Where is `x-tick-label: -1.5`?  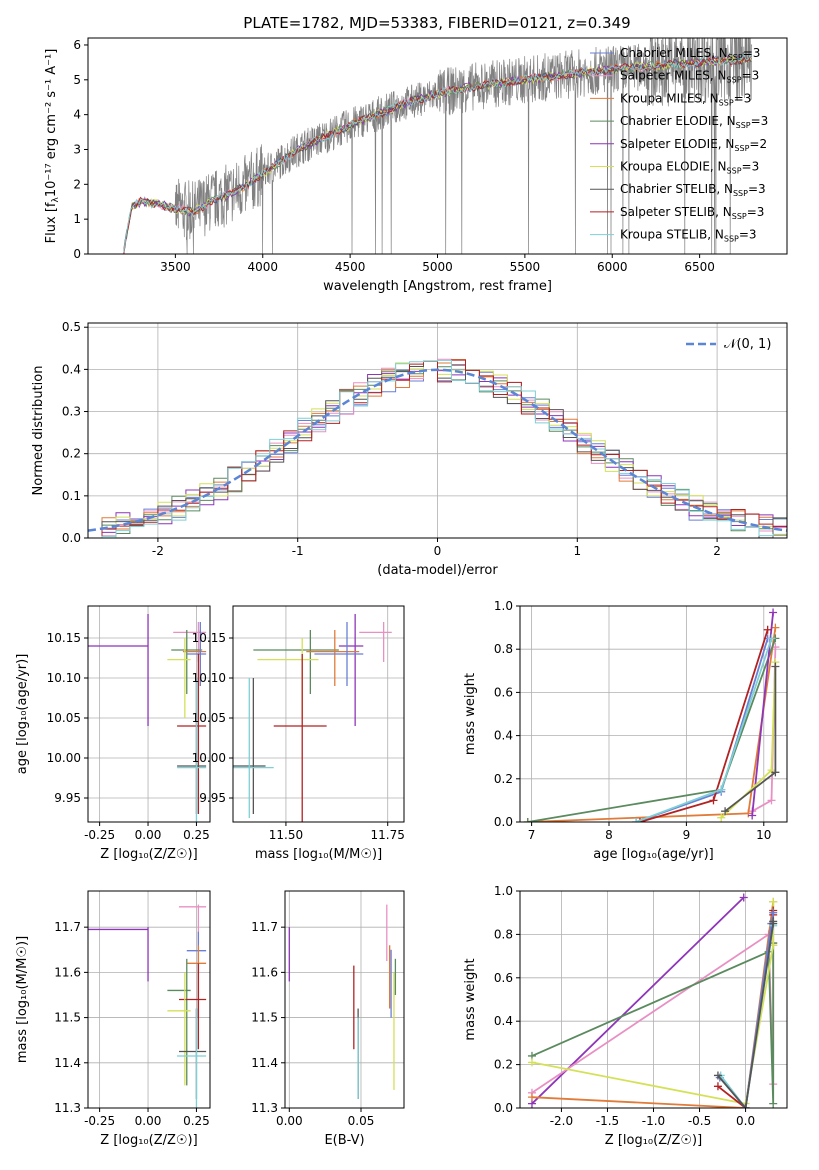
x-tick-label: -1.5 is located at coordinates (607, 1121).